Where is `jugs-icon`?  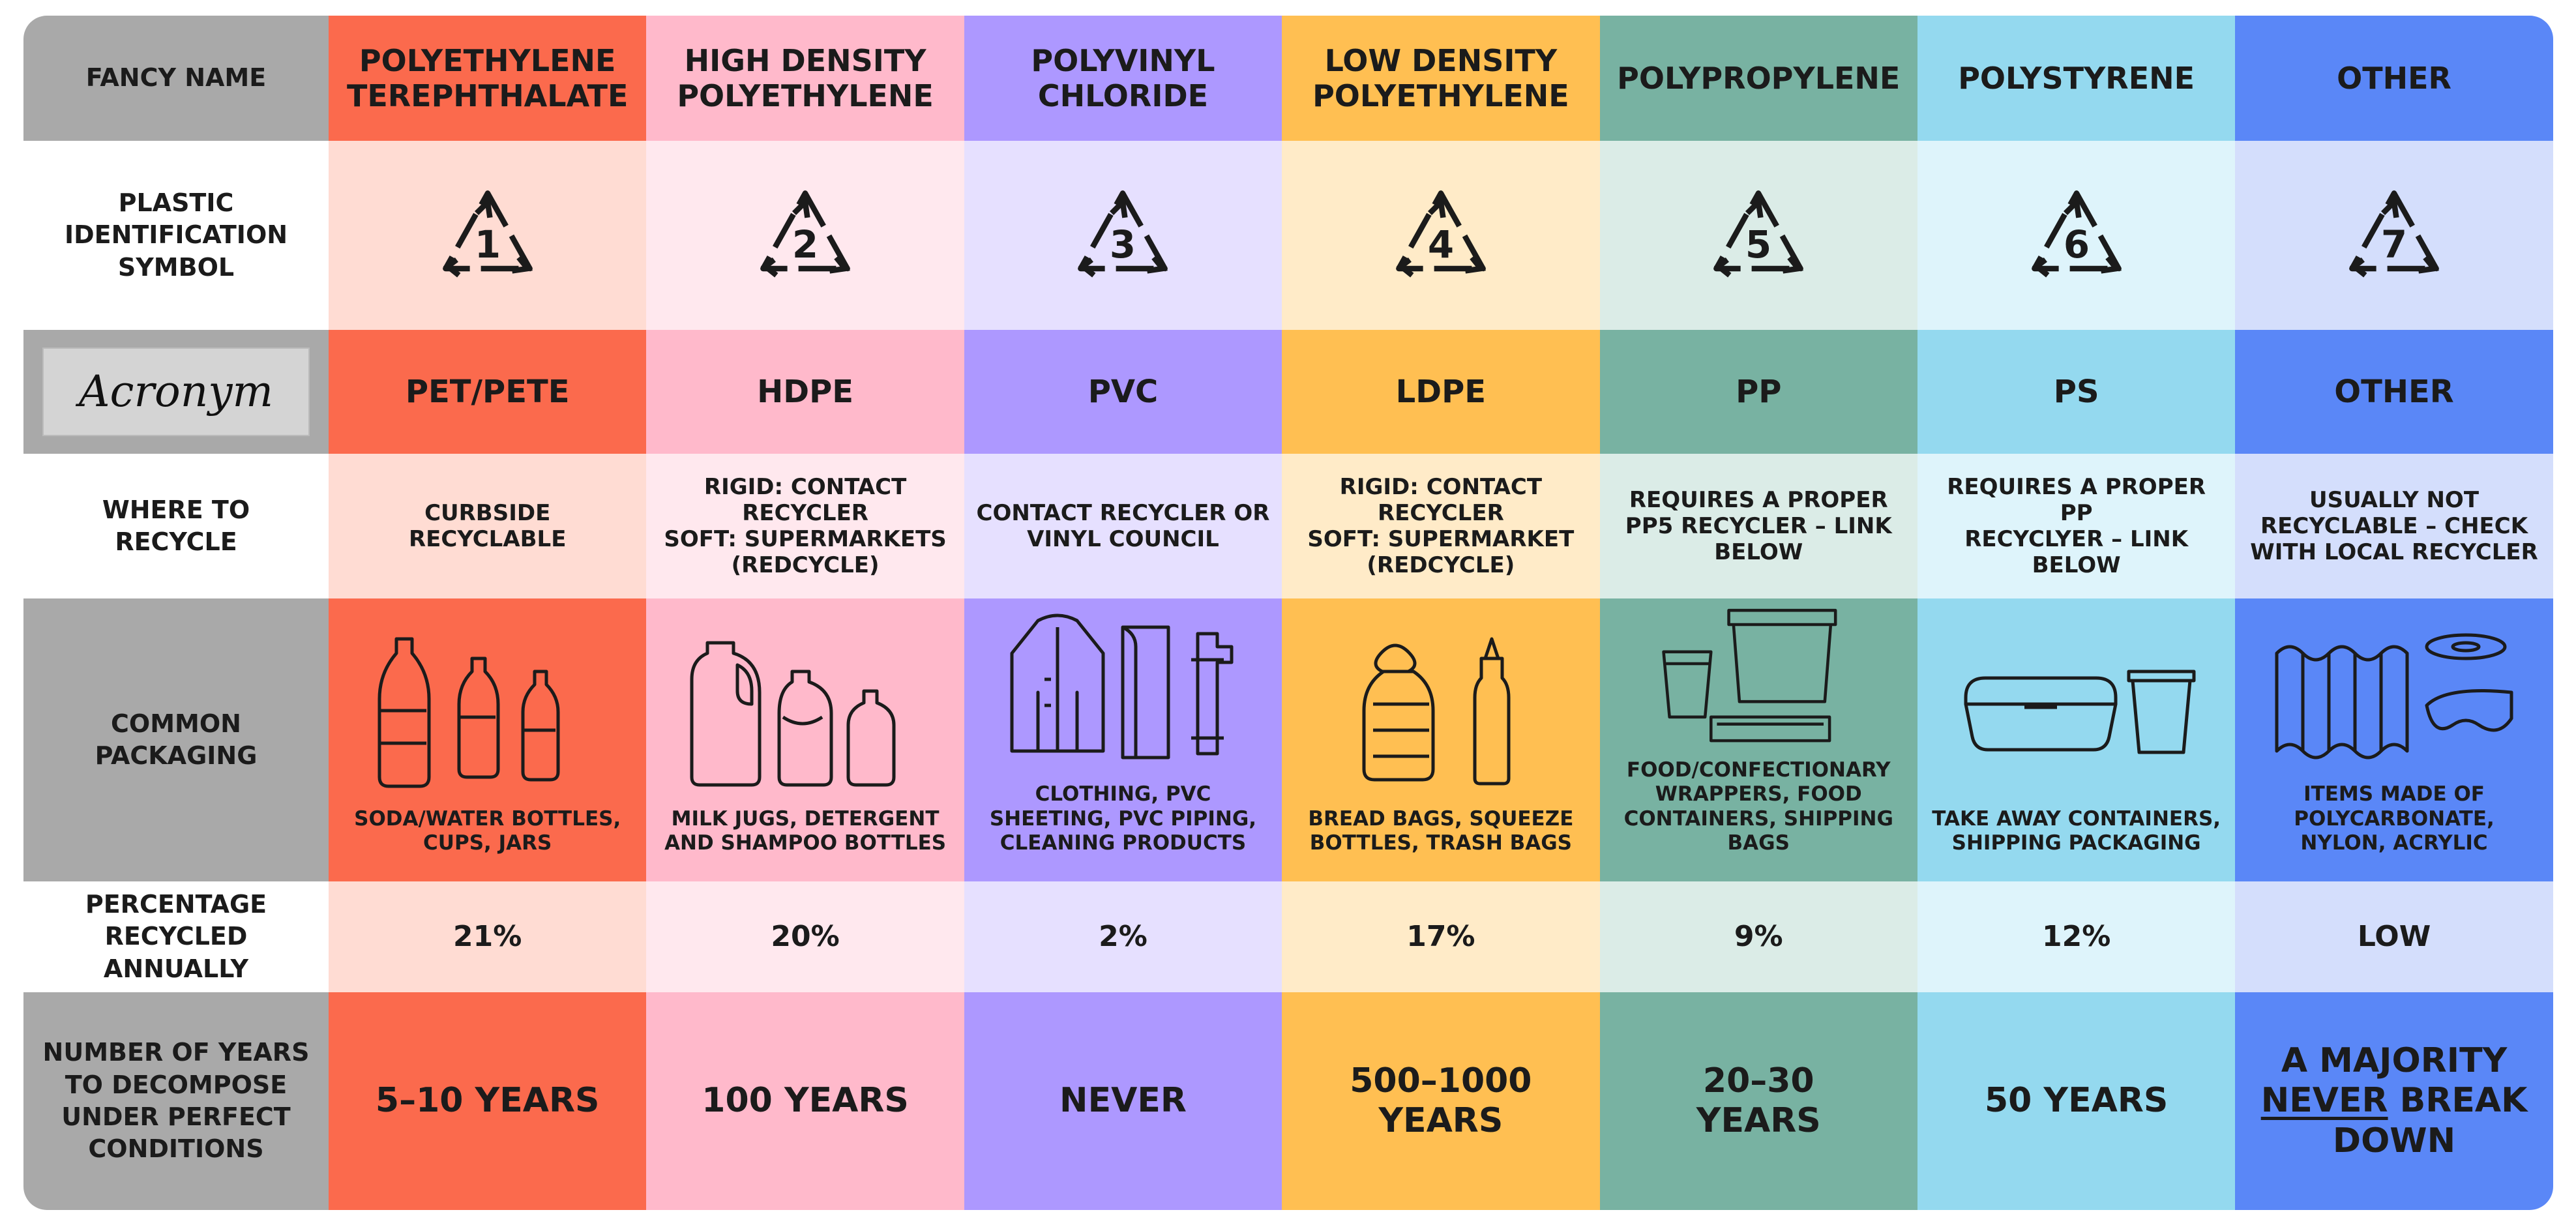
jugs-icon is located at coordinates (793, 714).